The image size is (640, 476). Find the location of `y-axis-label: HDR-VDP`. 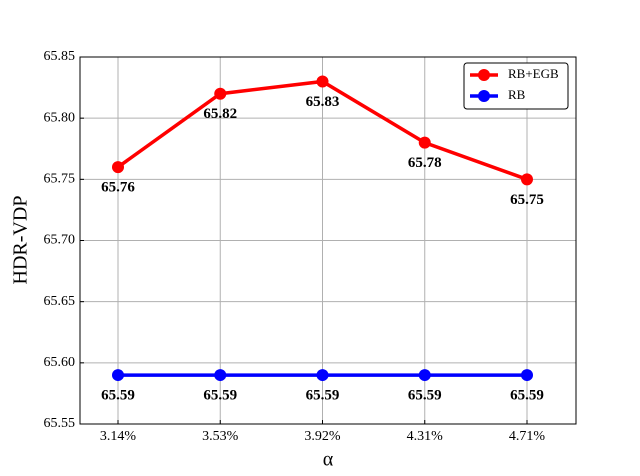

y-axis-label: HDR-VDP is located at coordinates (21, 240).